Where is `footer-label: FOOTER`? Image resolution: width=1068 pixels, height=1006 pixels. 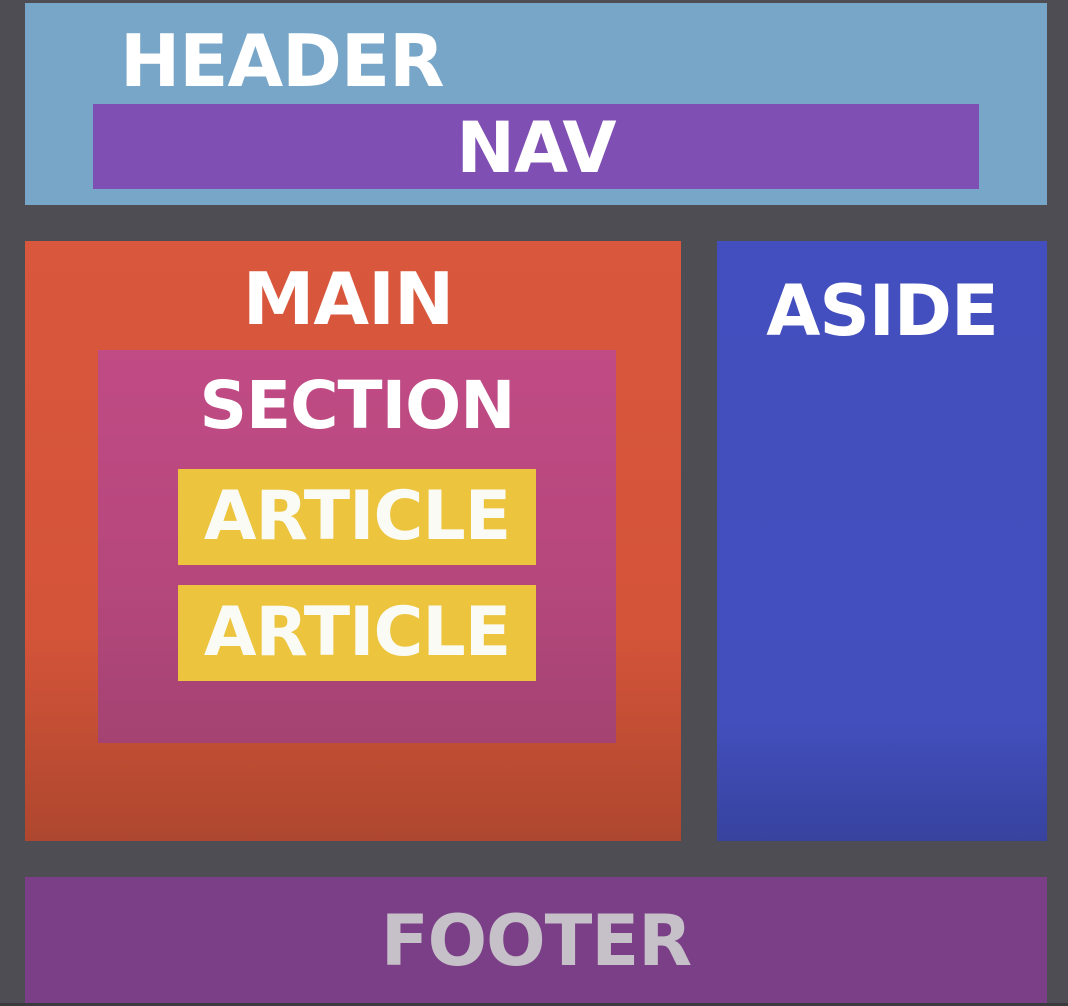
footer-label: FOOTER is located at coordinates (536, 941).